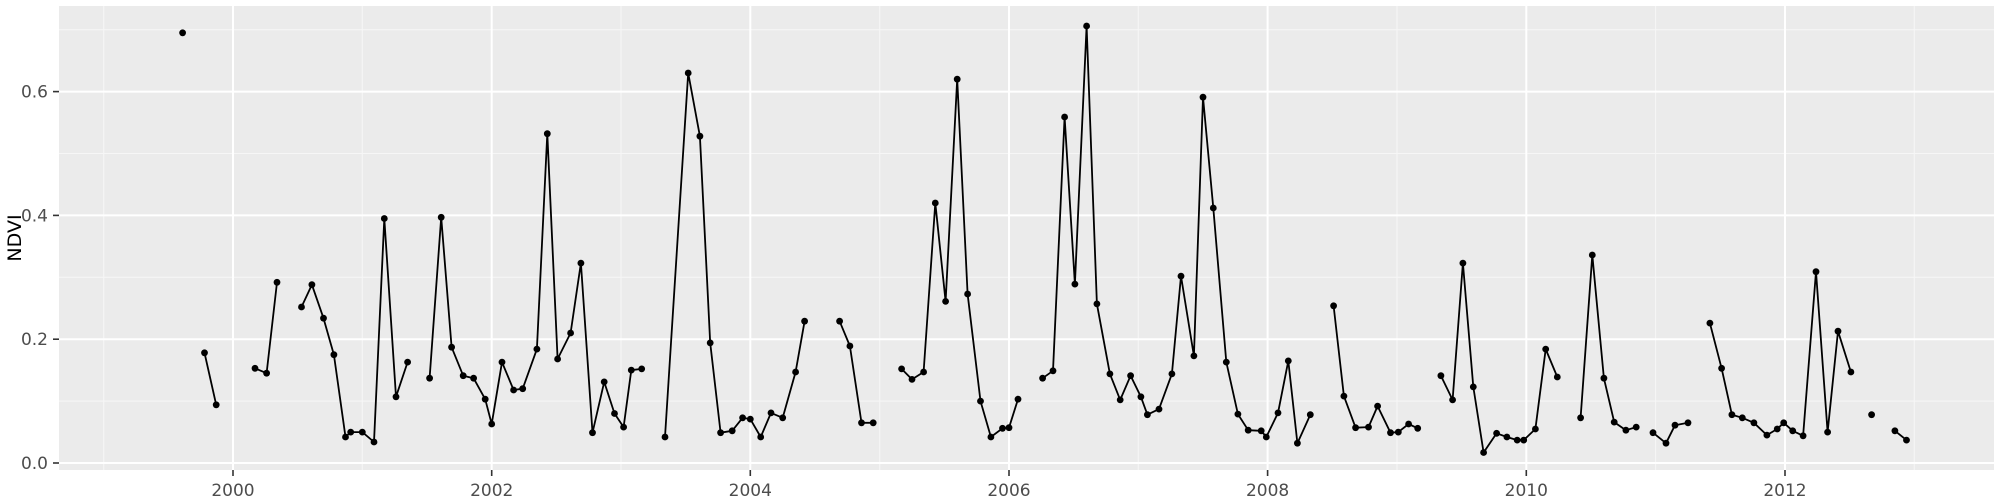 The width and height of the screenshot is (2000, 500). I want to click on x-tick-label: 2002, so click(491, 490).